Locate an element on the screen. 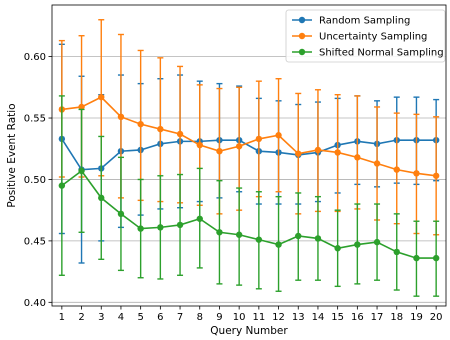 The width and height of the screenshot is (450, 340). x-tick-label: 14 is located at coordinates (318, 317).